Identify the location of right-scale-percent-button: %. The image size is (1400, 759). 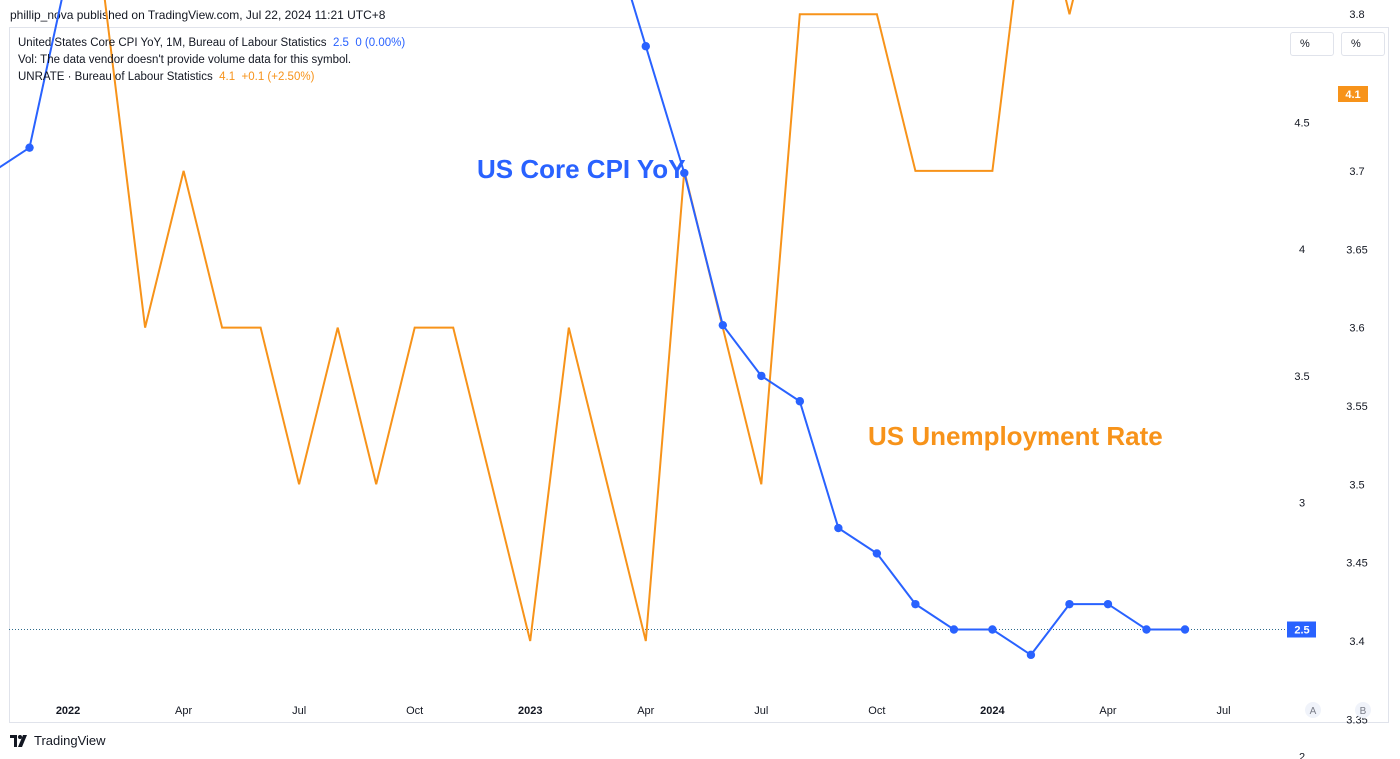
(1363, 44).